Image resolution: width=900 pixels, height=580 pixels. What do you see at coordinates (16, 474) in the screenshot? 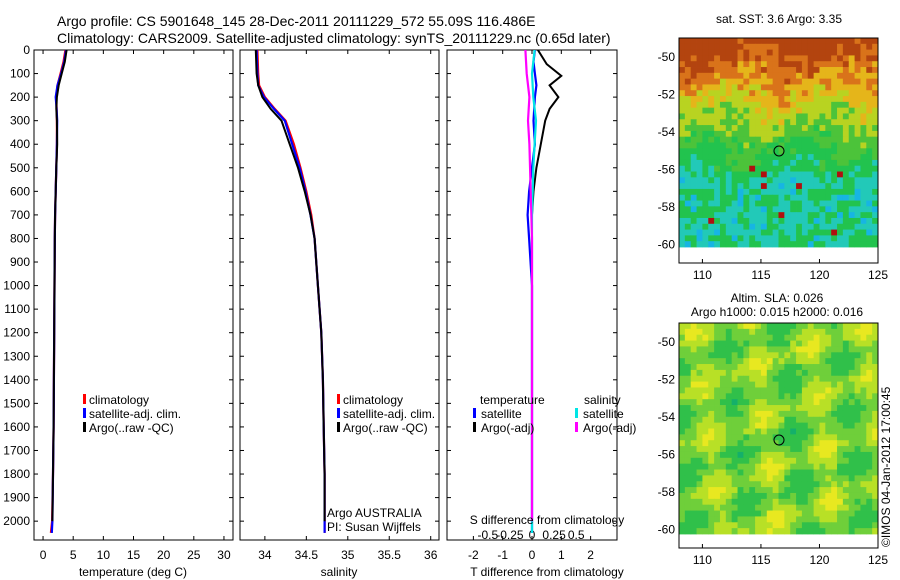
I see `depth-tick-label: 1800` at bounding box center [16, 474].